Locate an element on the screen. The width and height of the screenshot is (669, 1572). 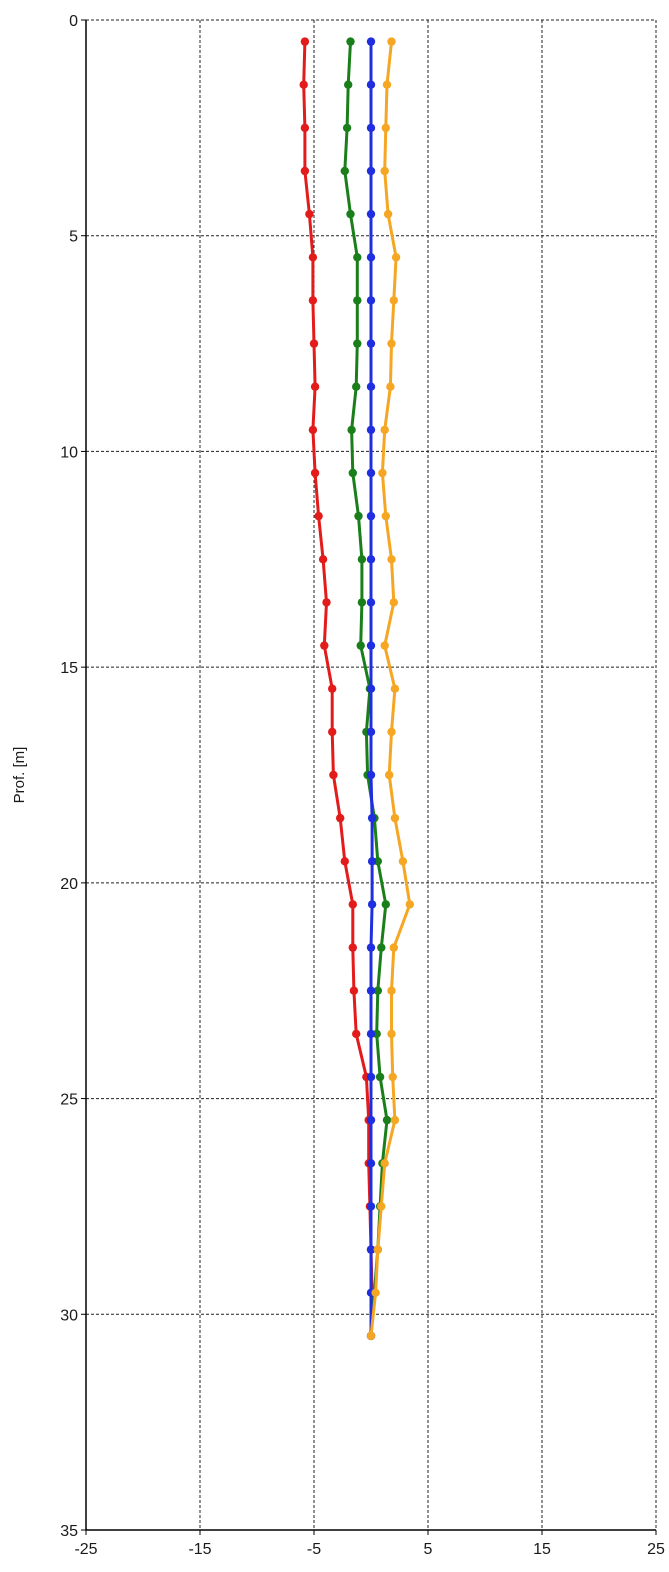
y-tick-label: 10 is located at coordinates (69, 452).